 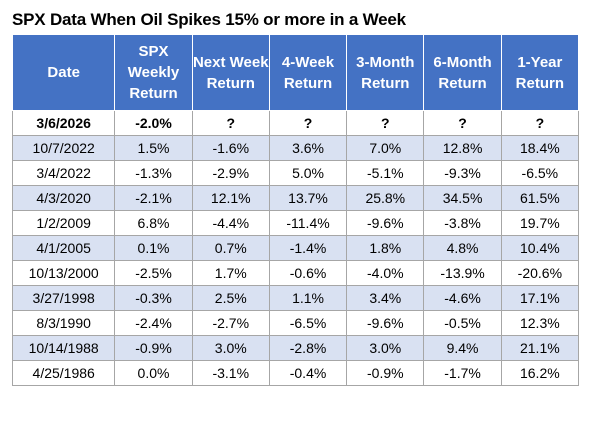 What do you see at coordinates (462, 373) in the screenshot?
I see `return-cell: -1.7%` at bounding box center [462, 373].